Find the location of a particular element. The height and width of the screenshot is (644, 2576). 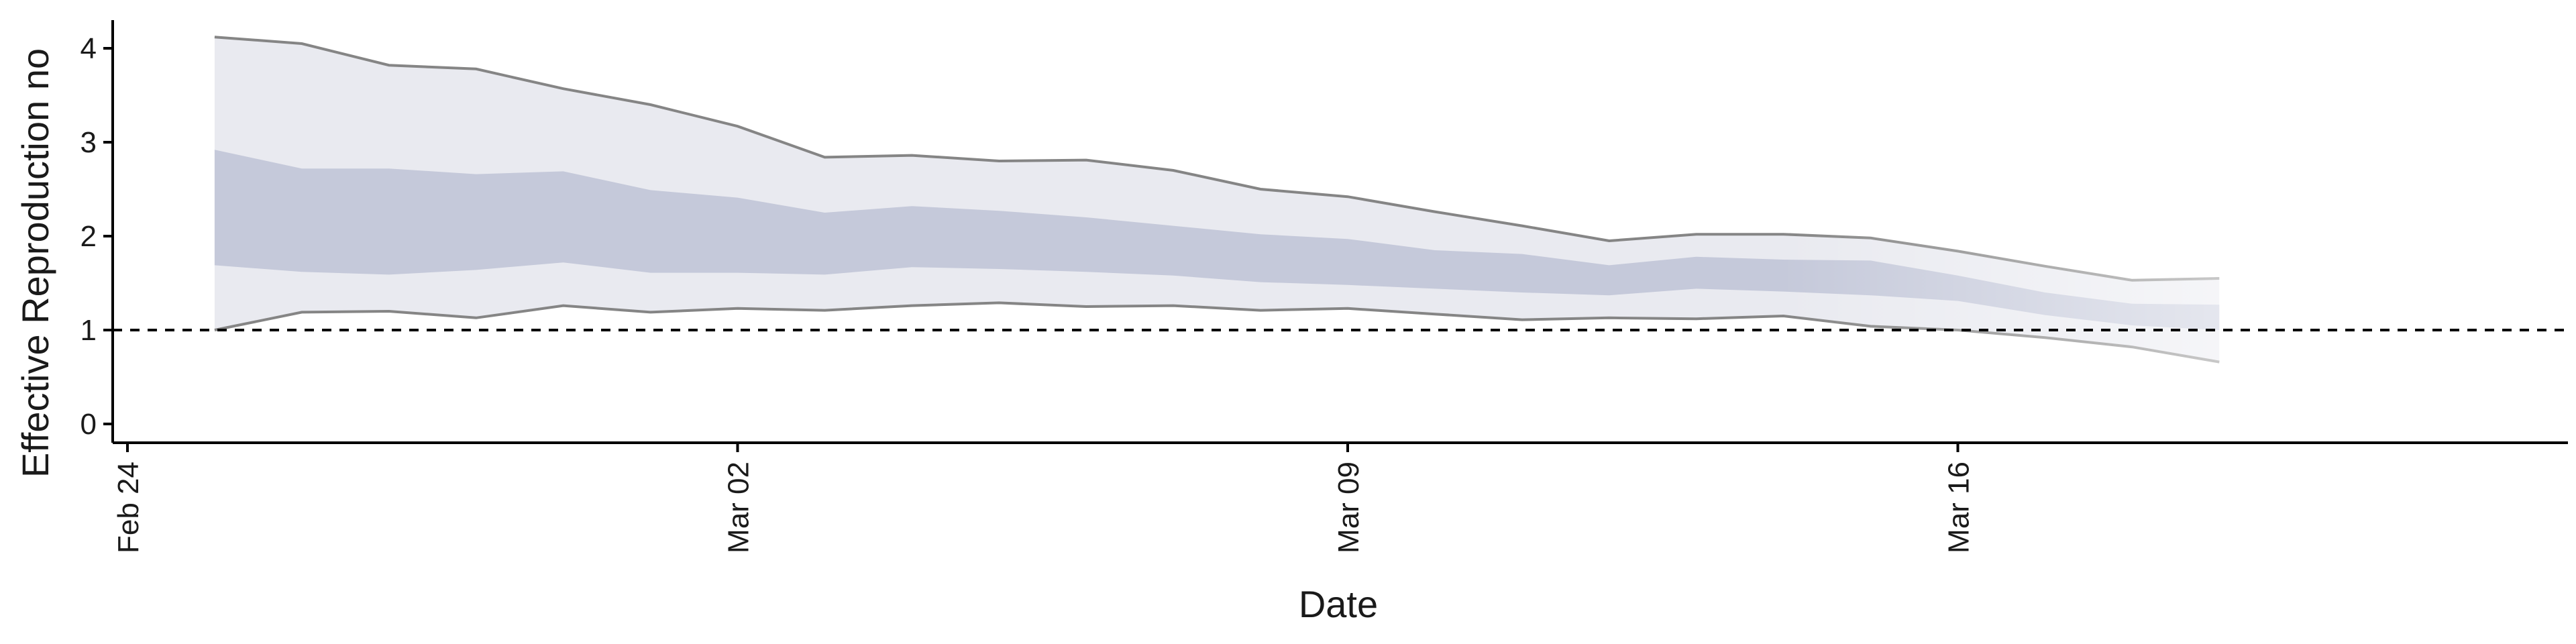

y-tick-label: 0 is located at coordinates (88, 424).